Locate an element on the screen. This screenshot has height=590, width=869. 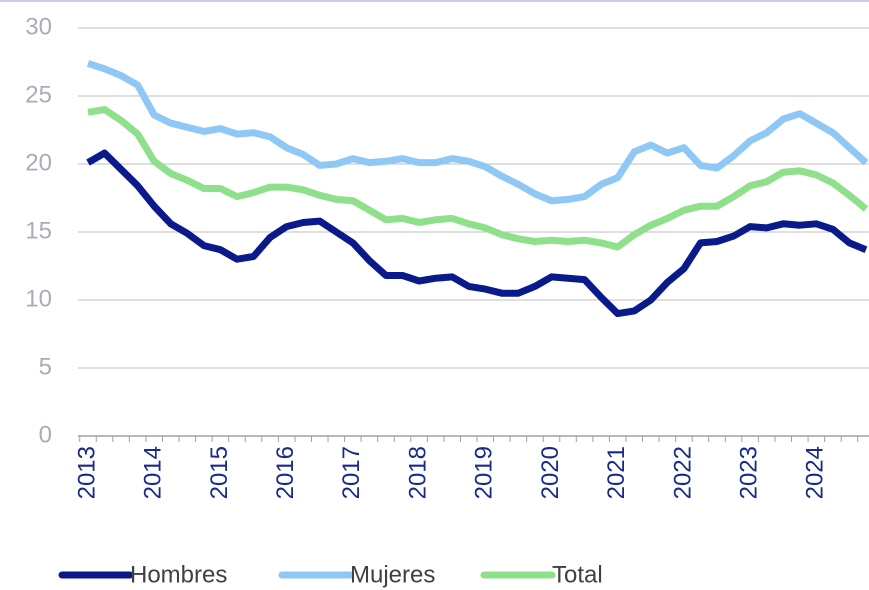
y-tick-label: 10 is located at coordinates (38, 298).